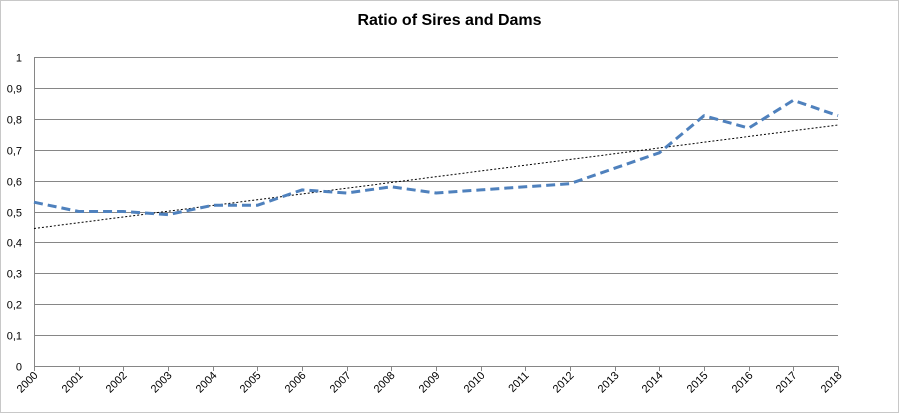 This screenshot has height=413, width=899. What do you see at coordinates (14, 90) in the screenshot?
I see `y-tick-label: 0,9` at bounding box center [14, 90].